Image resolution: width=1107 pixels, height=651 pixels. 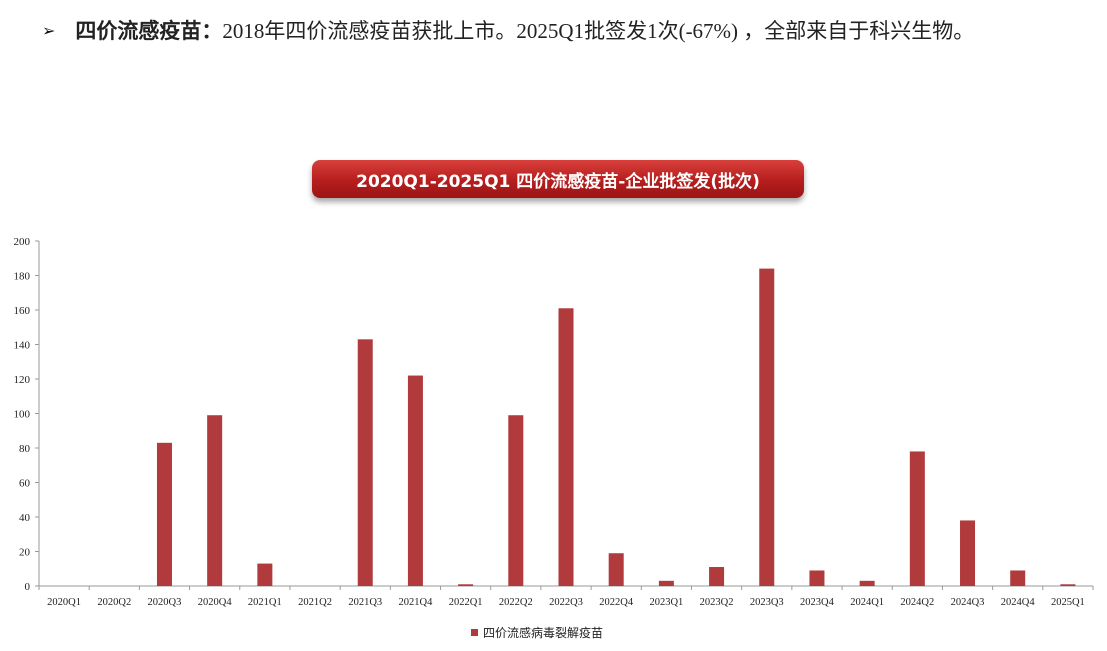 I want to click on x-tick-label: 2021Q1, so click(x=265, y=602).